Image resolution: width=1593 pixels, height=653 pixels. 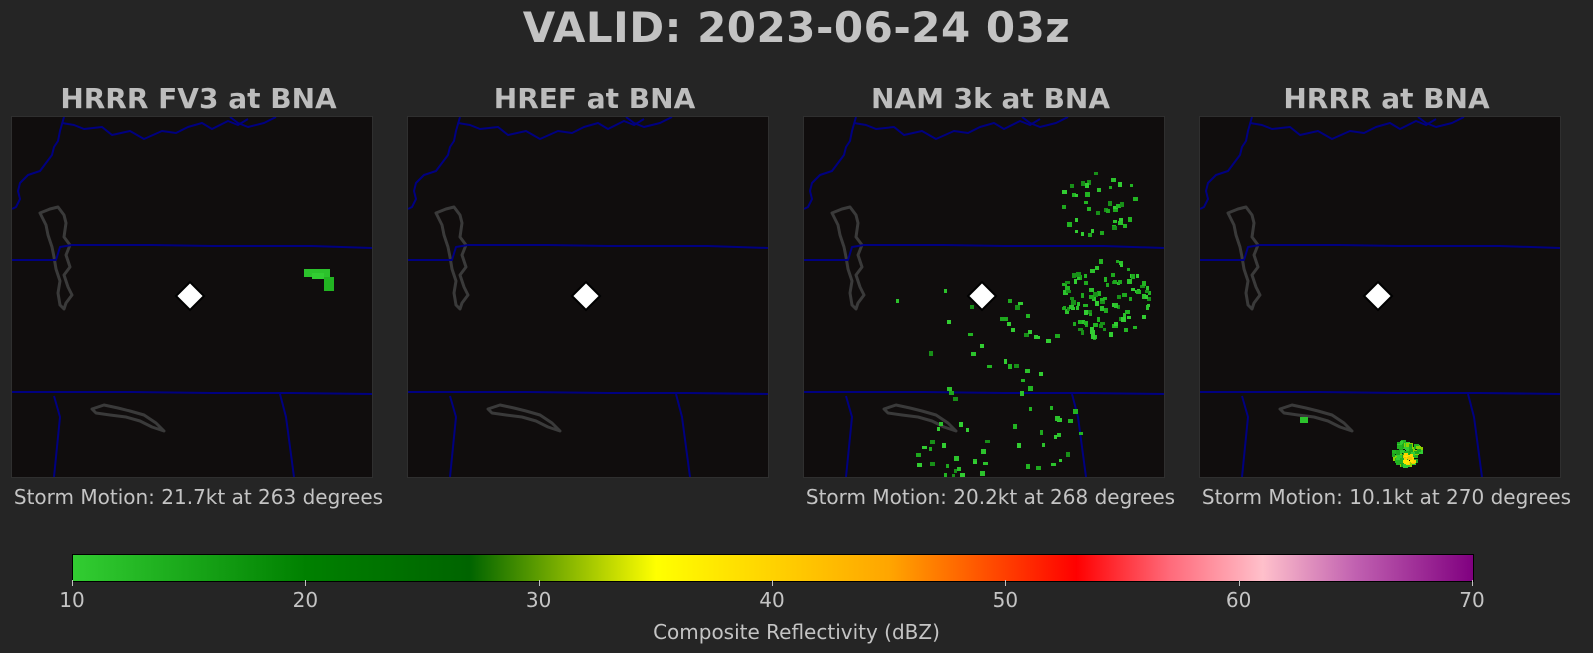 What do you see at coordinates (1226, 163) in the screenshot?
I see `river-border` at bounding box center [1226, 163].